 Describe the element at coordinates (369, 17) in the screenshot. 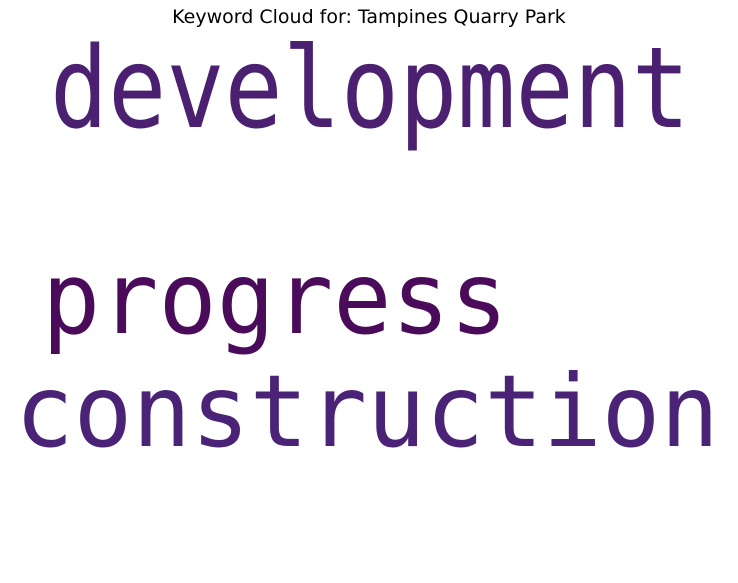

I see `chart-title: Keyword Cloud for: Tampines Quarry Park` at that location.